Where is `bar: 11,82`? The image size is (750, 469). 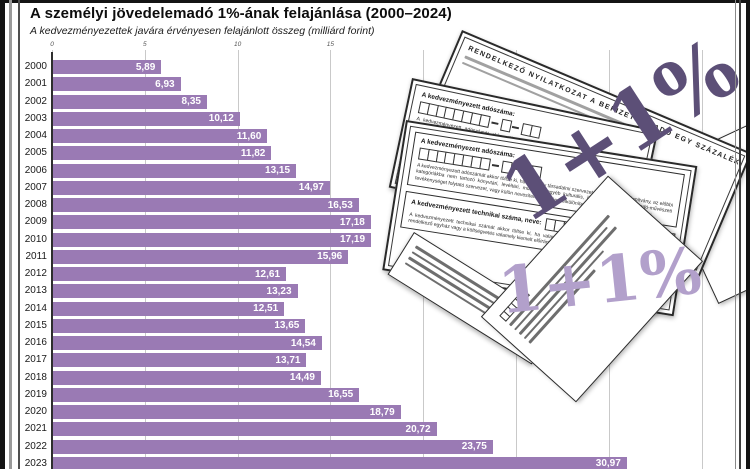 bar: 11,82 is located at coordinates (162, 153).